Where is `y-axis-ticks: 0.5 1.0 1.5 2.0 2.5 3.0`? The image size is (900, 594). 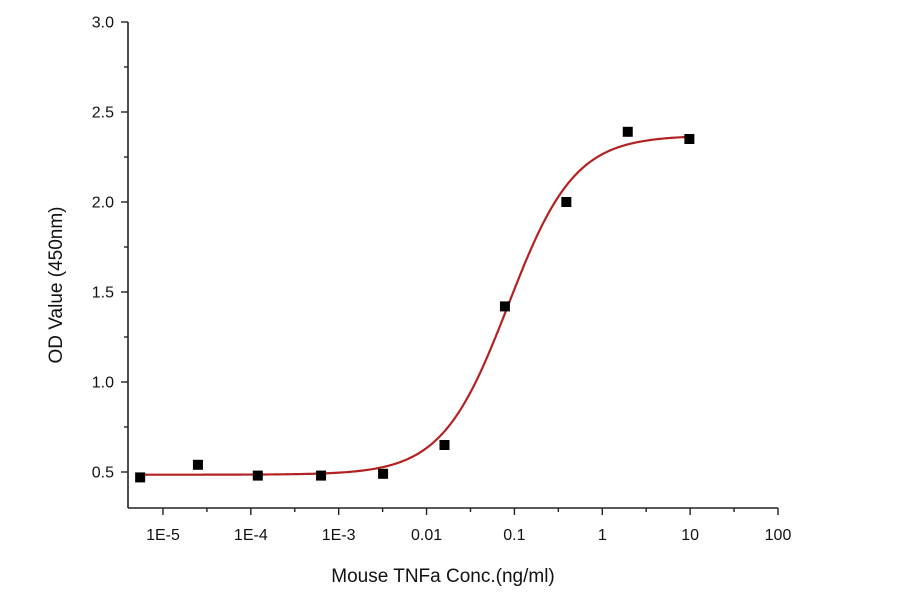
y-axis-ticks: 0.5 1.0 1.5 2.0 2.5 3.0 is located at coordinates (110, 248).